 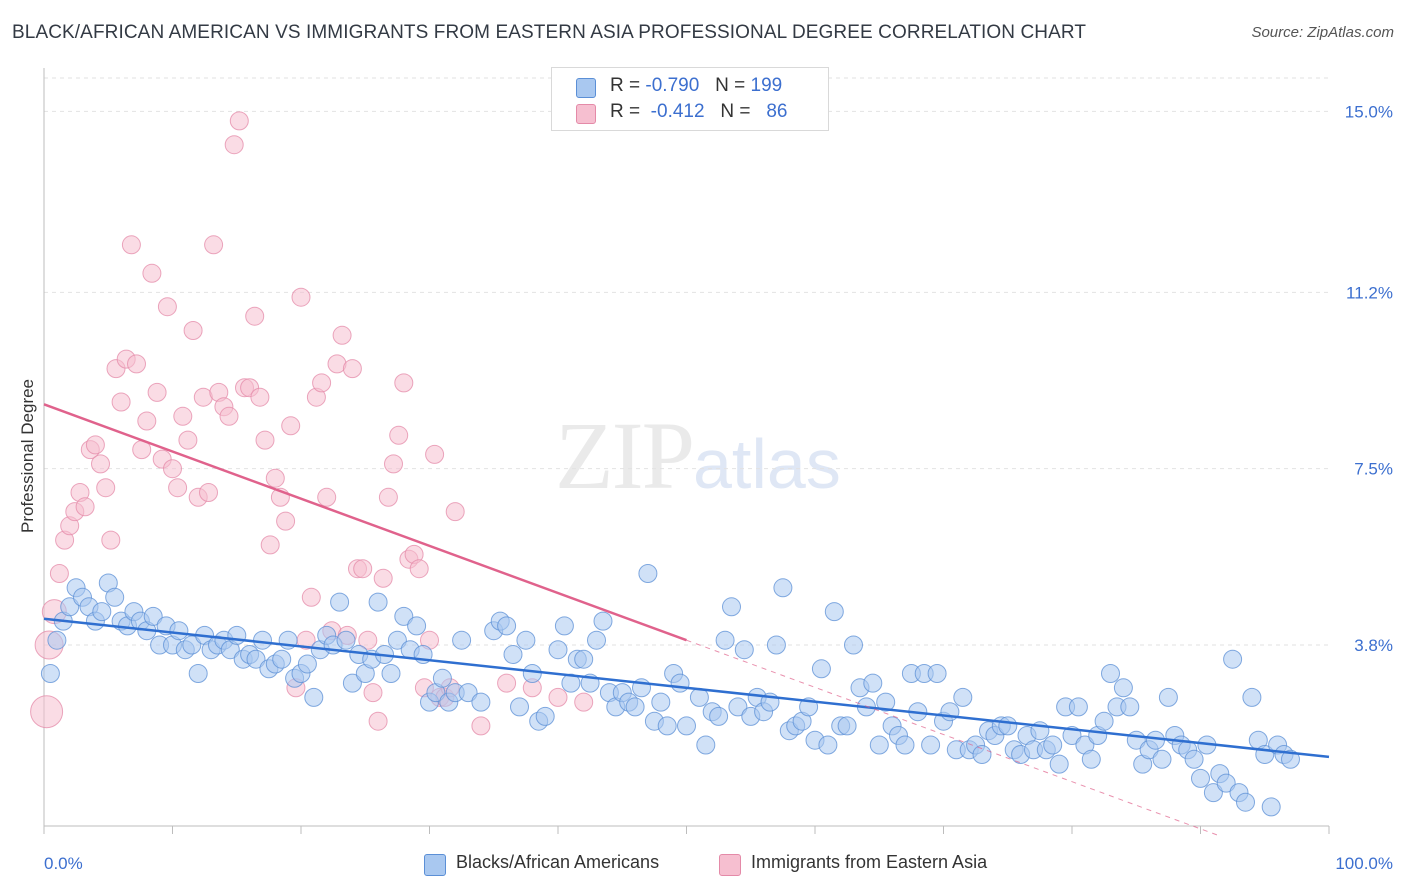 What do you see at coordinates (1322, 32) in the screenshot?
I see `source-label: Source: ZipAtlas.com` at bounding box center [1322, 32].